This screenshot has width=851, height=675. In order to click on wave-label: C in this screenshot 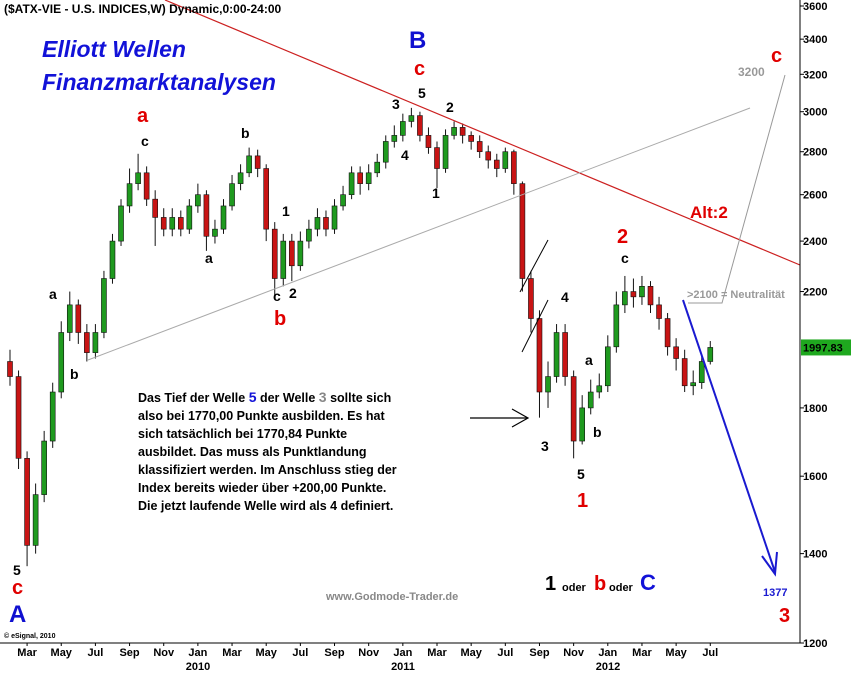, I will do `click(648, 582)`.